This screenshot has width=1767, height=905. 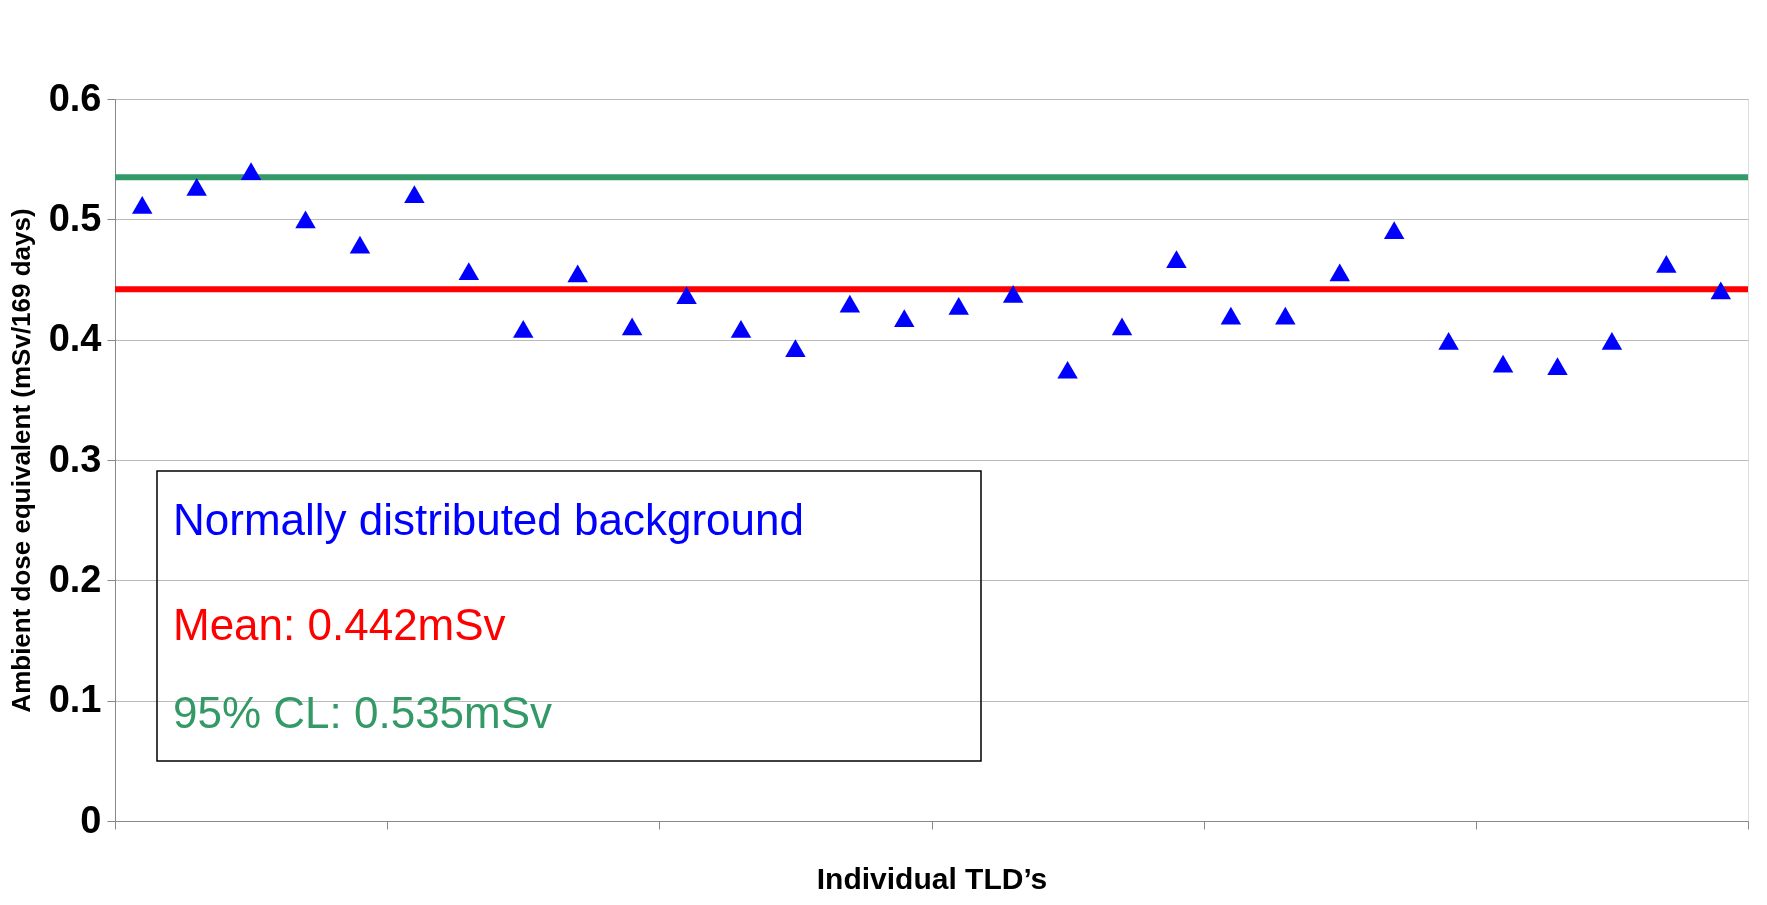 What do you see at coordinates (75, 458) in the screenshot?
I see `y-tick-label: 0.3` at bounding box center [75, 458].